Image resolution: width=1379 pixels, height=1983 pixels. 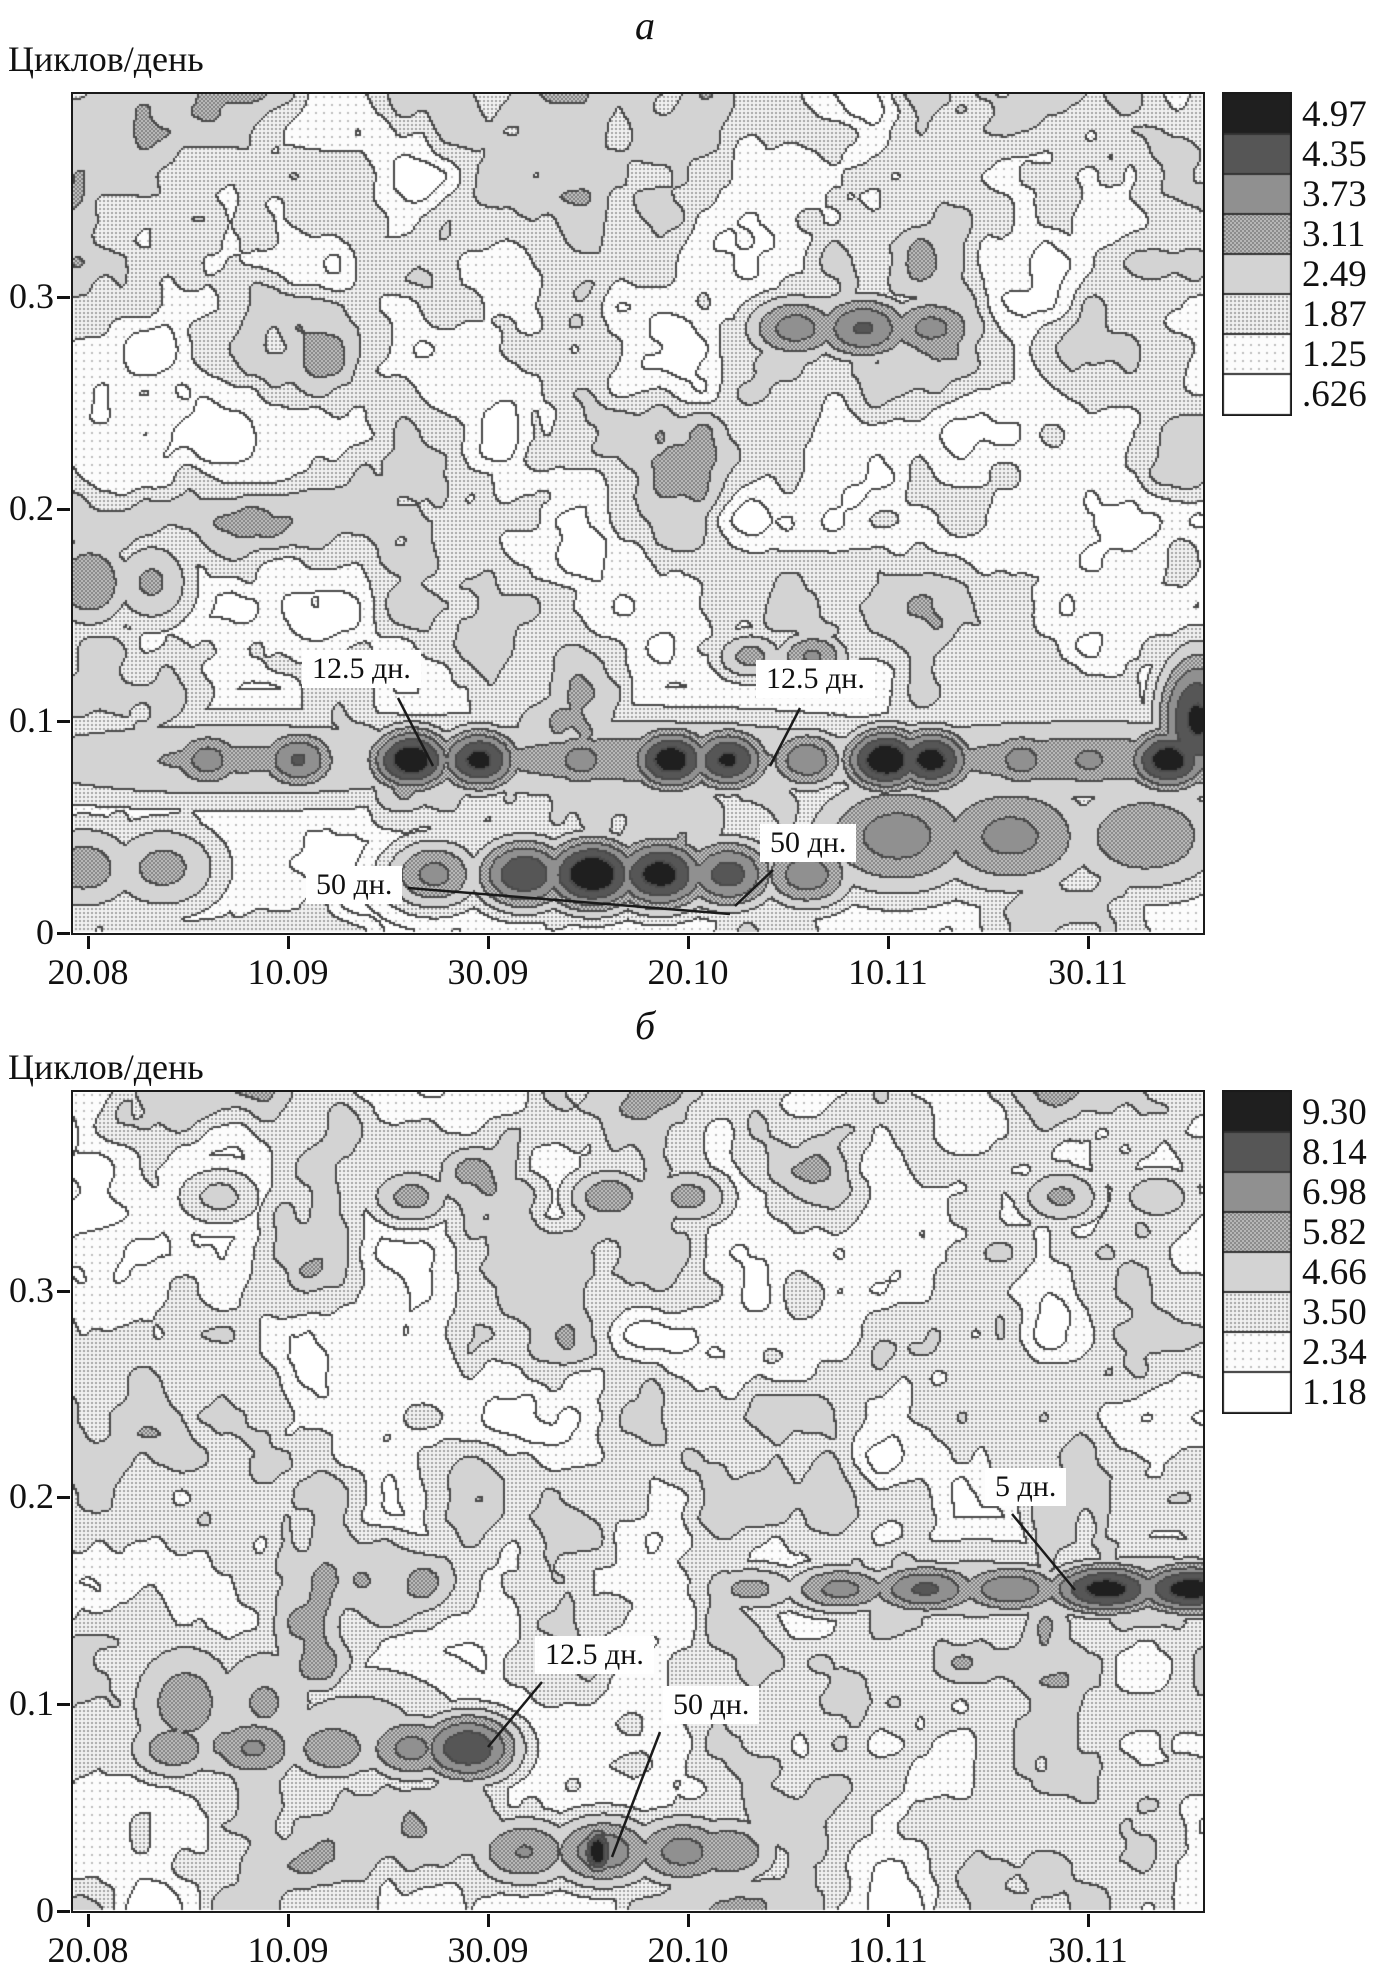 What do you see at coordinates (31, 1289) in the screenshot?
I see `panel-b-y-tick-label: 0.3` at bounding box center [31, 1289].